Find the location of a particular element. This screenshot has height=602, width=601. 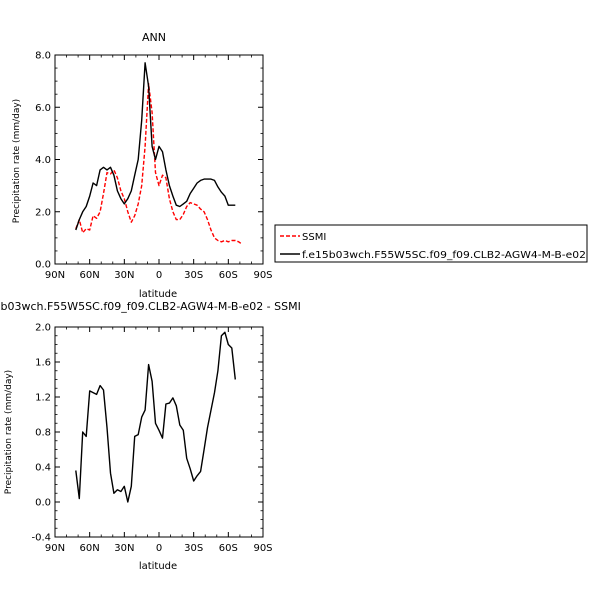

chart-bottom-ytick-label: 0.4 is located at coordinates (43, 468).